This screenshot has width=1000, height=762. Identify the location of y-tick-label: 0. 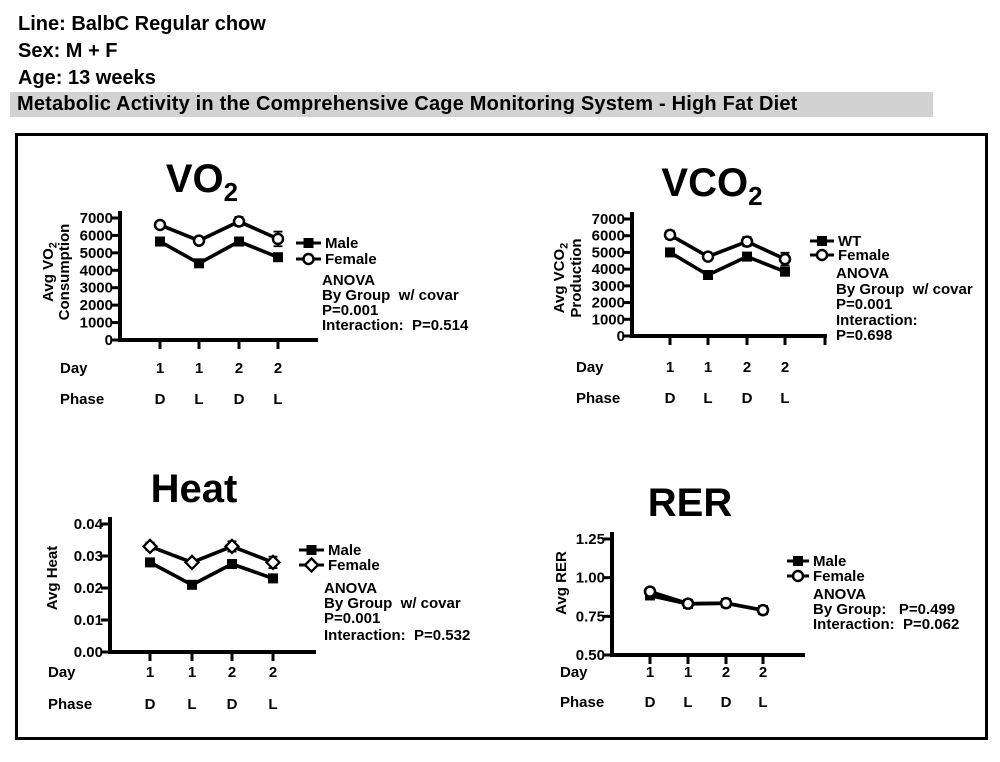
(109, 340).